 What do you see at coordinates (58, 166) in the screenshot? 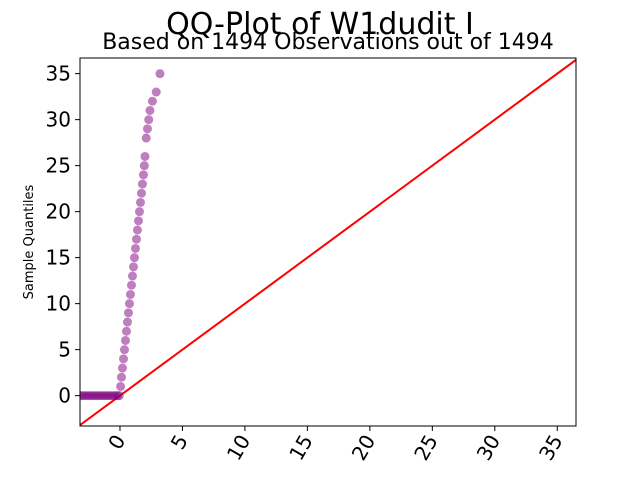
I see `y-tick-label: 25` at bounding box center [58, 166].